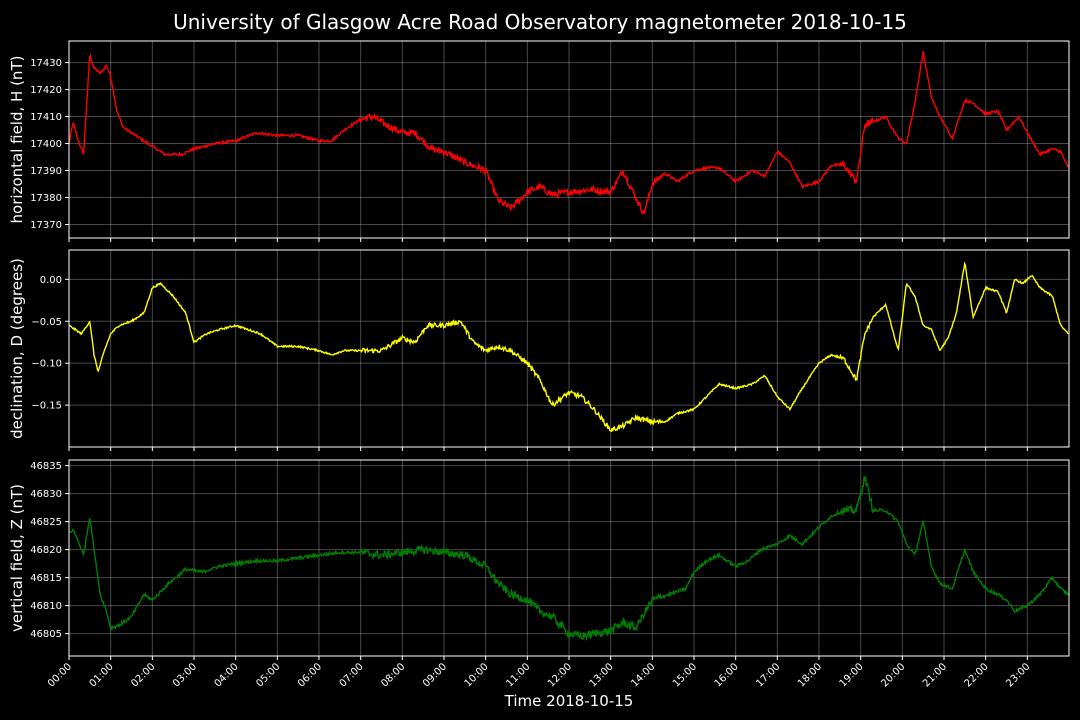  I want to click on x-tick-label: 02:00, so click(143, 675).